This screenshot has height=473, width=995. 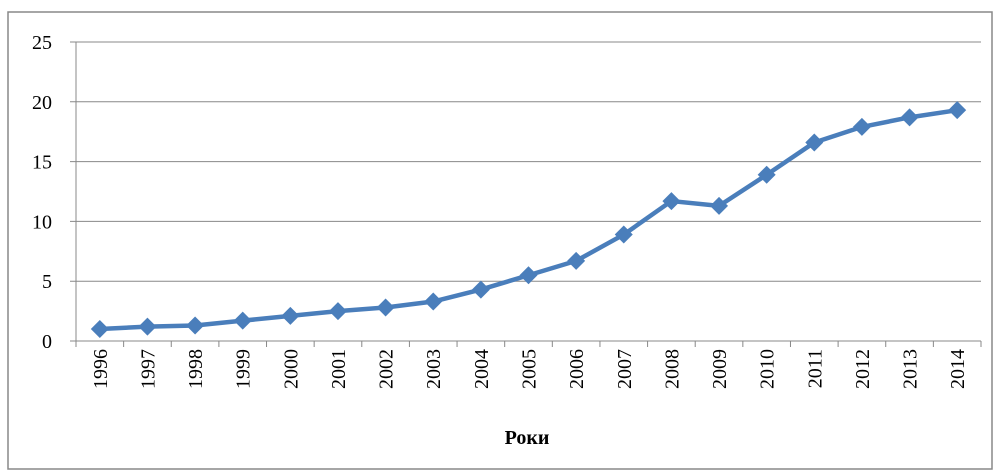 I want to click on x-tick-label: 1998, so click(x=196, y=369).